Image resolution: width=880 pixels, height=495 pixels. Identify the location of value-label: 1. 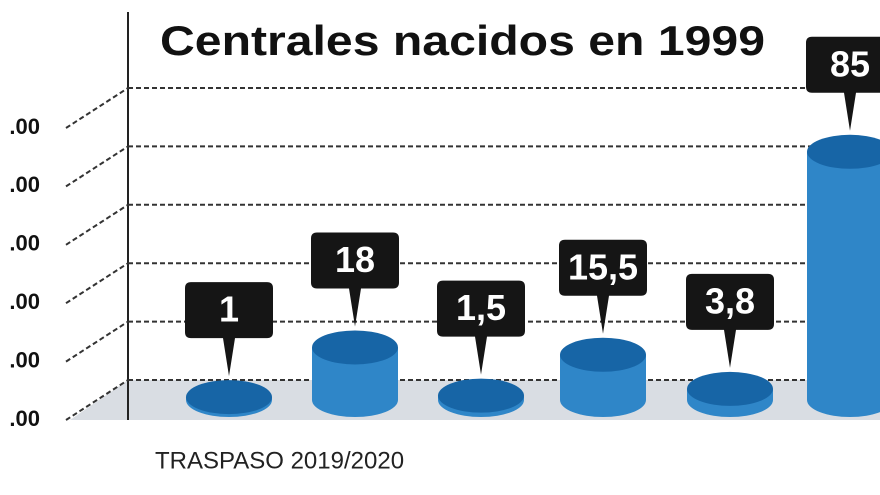
(229, 309).